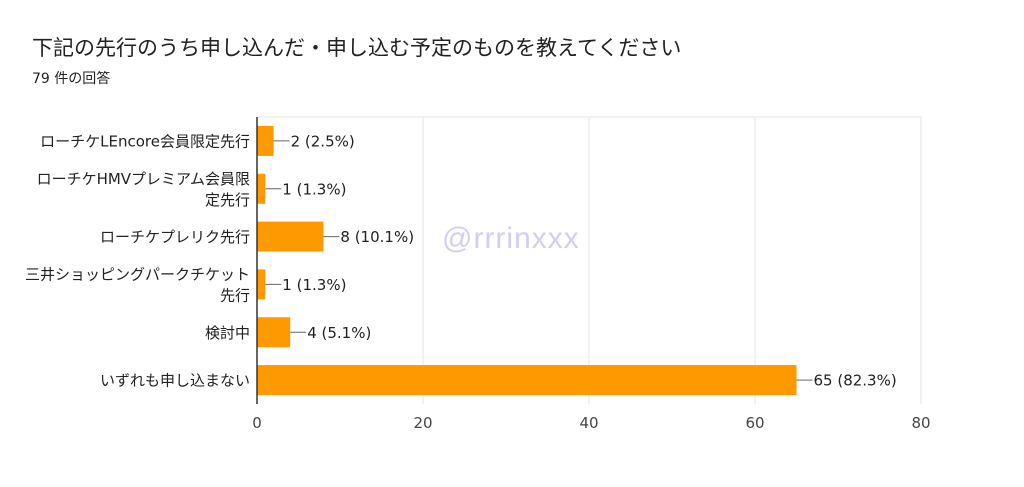 The image size is (1024, 487). What do you see at coordinates (339, 333) in the screenshot?
I see `data-label: 4 (5.1%)` at bounding box center [339, 333].